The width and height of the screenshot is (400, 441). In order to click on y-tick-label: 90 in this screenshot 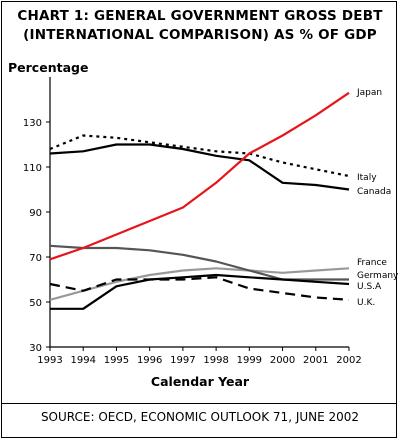, I will do `click(35, 213)`.